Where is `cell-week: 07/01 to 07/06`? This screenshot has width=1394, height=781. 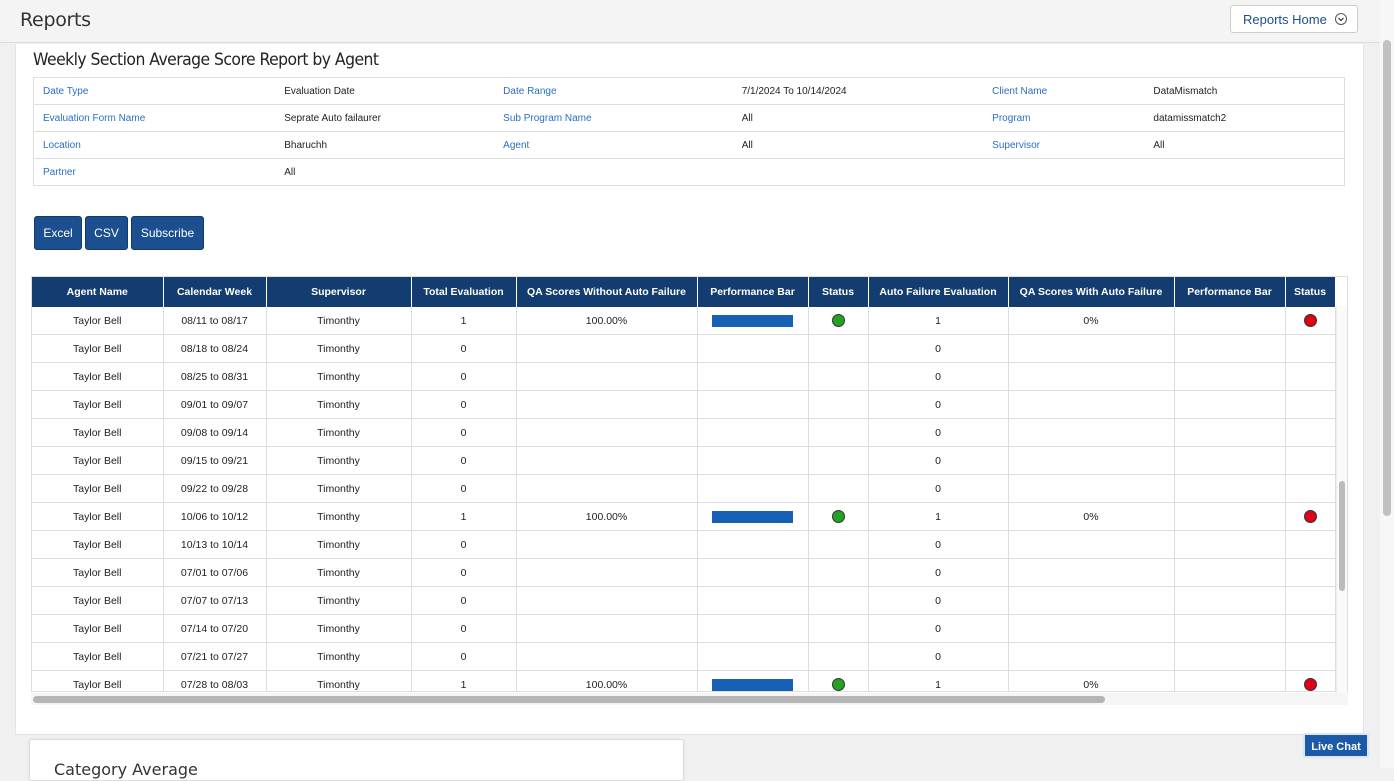 cell-week: 07/01 to 07/06 is located at coordinates (215, 572).